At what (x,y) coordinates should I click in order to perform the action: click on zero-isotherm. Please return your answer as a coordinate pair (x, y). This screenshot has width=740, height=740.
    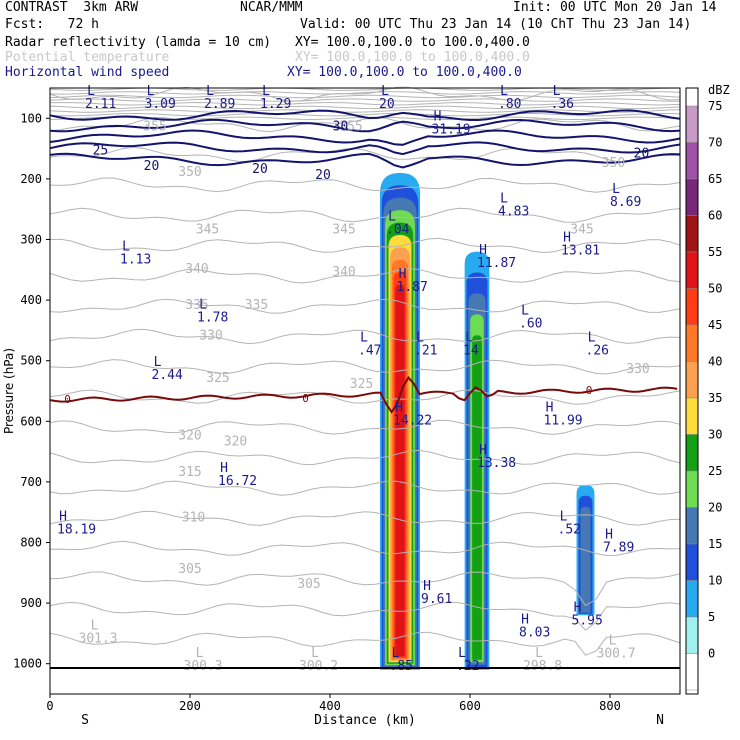
    Looking at the image, I should click on (363, 394).